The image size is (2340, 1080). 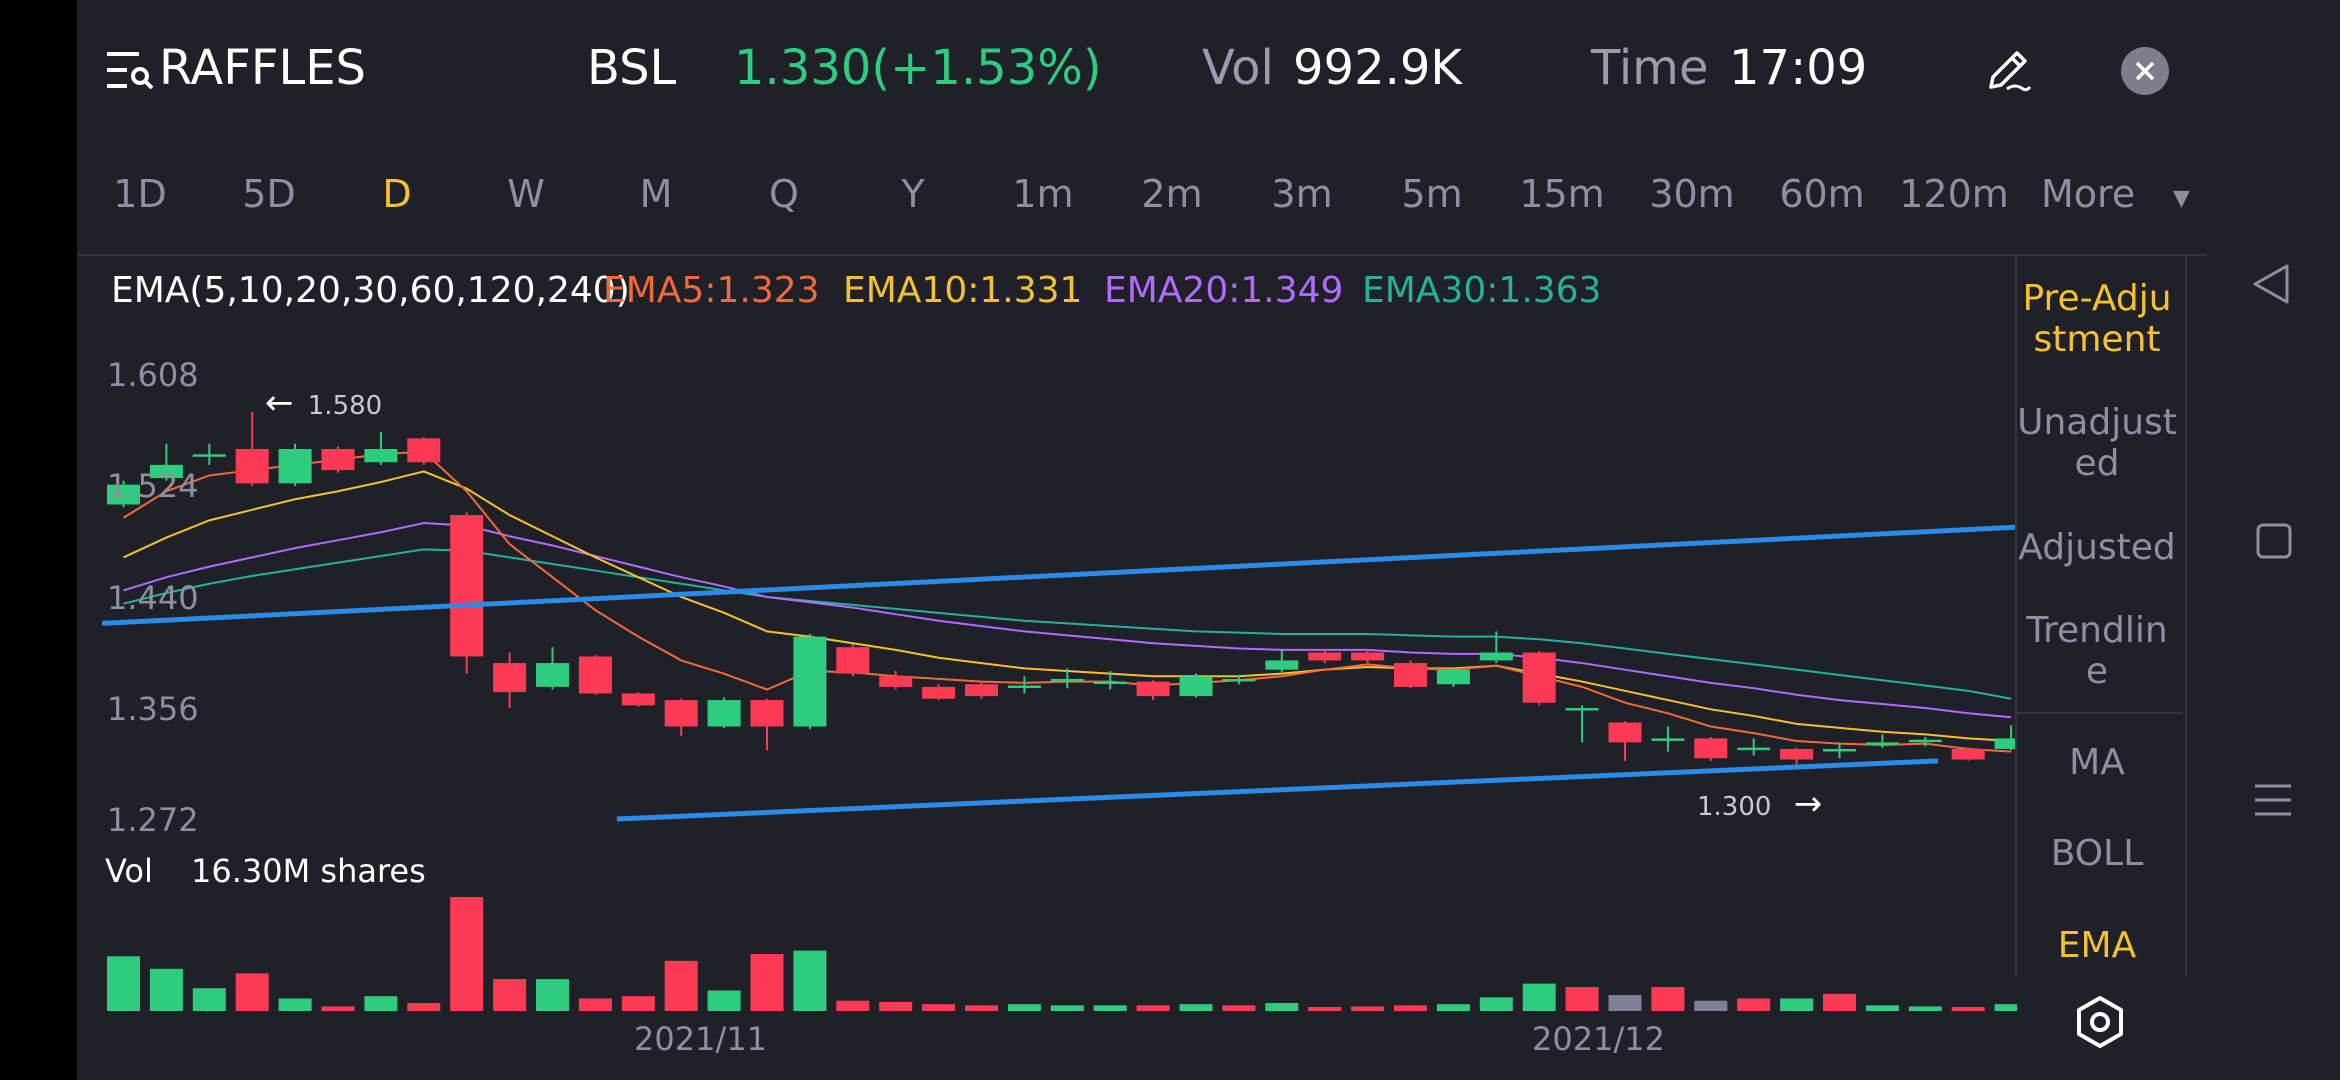 I want to click on boll-indicator-option: BOLL, so click(x=2097, y=853).